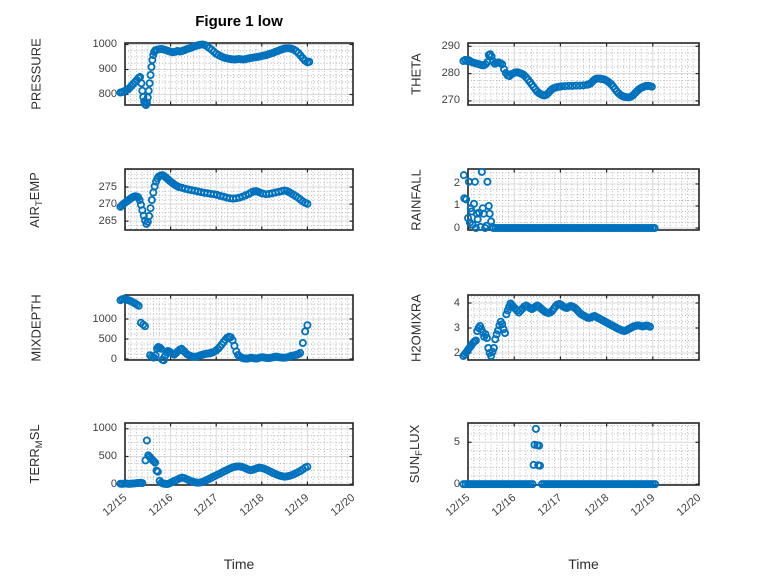  What do you see at coordinates (416, 74) in the screenshot?
I see `y-axis-label-theta: THETA` at bounding box center [416, 74].